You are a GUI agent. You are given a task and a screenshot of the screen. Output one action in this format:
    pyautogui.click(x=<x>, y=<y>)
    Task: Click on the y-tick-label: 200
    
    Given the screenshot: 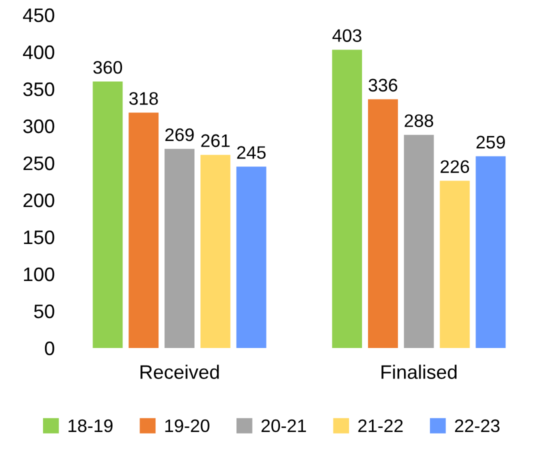 What is the action you would take?
    pyautogui.click(x=39, y=200)
    